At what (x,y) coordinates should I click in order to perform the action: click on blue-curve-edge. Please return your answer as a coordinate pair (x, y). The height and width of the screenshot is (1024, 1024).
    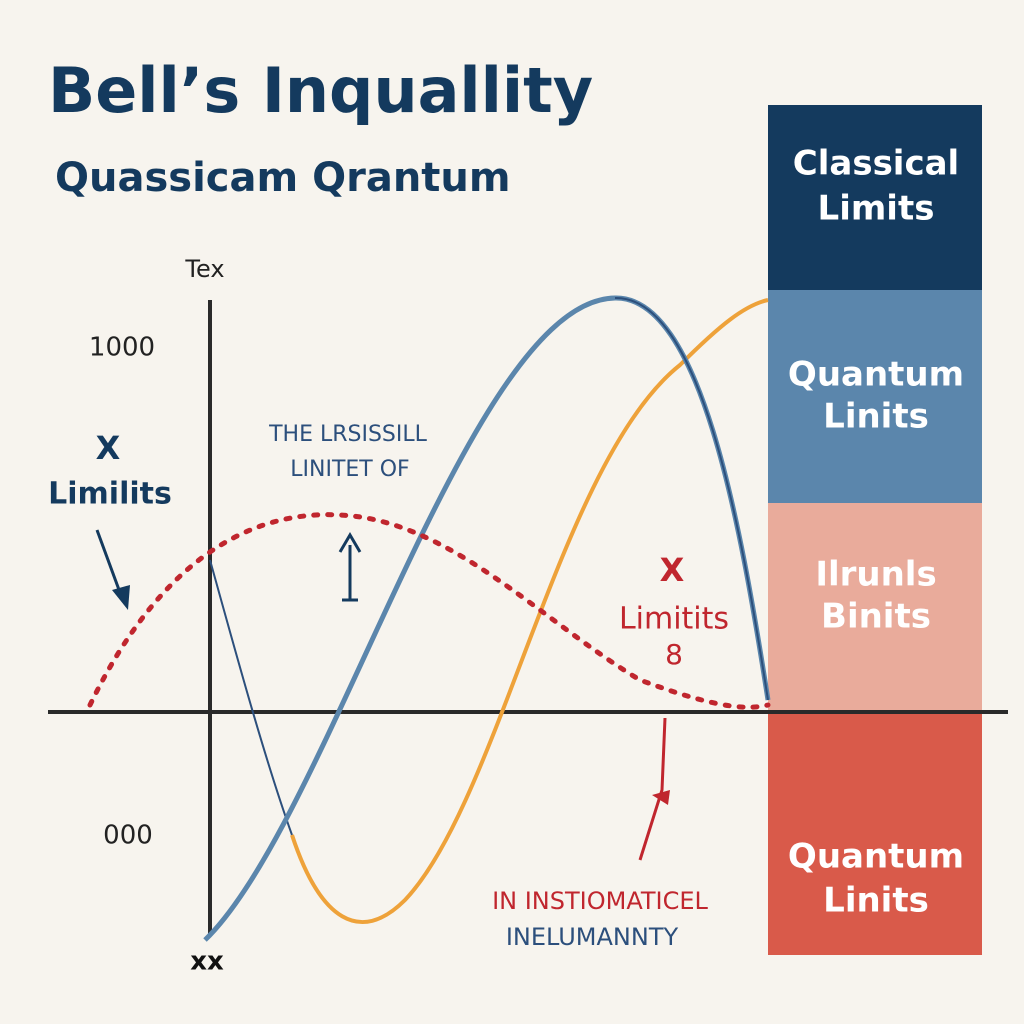
    Looking at the image, I should click on (691, 498).